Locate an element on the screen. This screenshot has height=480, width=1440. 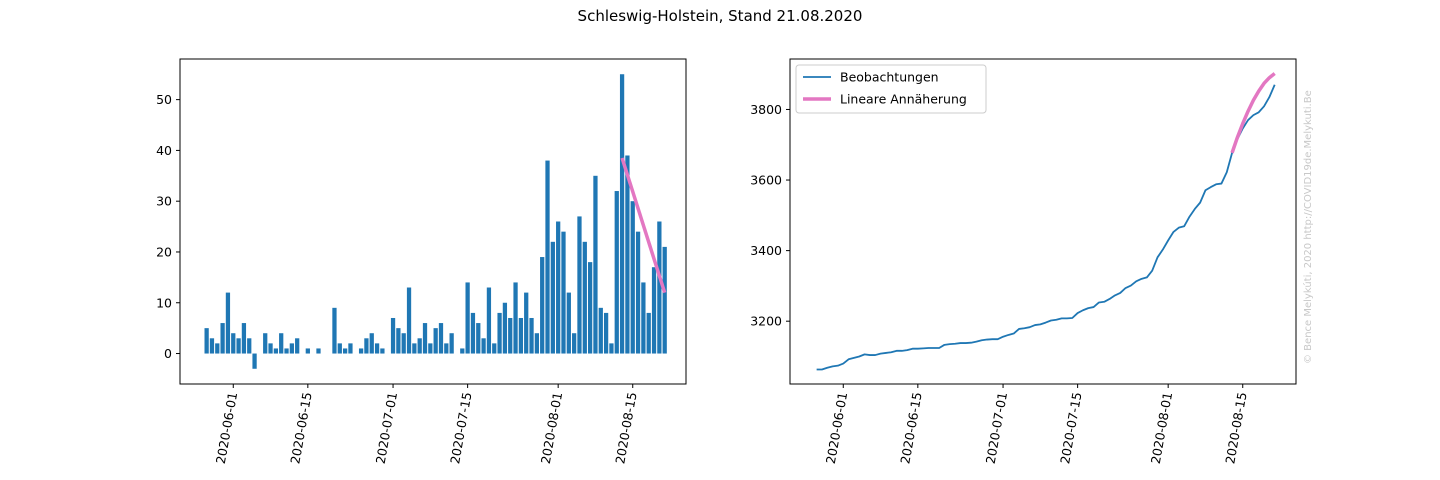
y-tick-label: 3800 is located at coordinates (766, 109).